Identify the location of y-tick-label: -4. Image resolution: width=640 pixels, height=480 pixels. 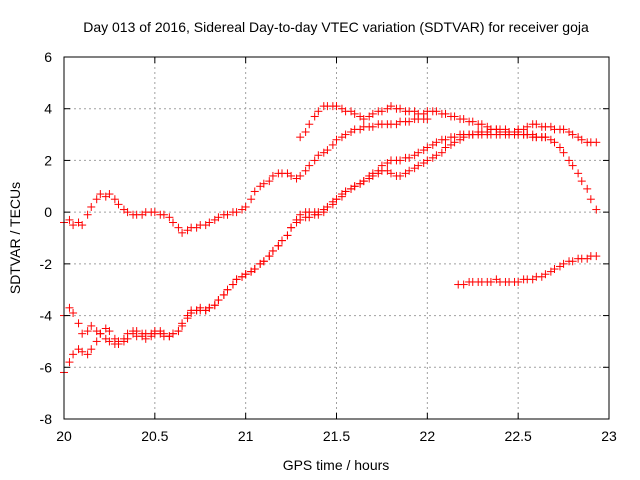
(46, 316).